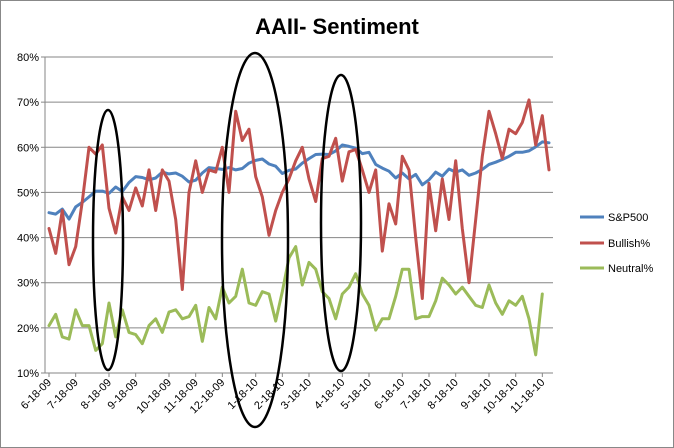 The width and height of the screenshot is (674, 448). What do you see at coordinates (28, 103) in the screenshot?
I see `y-tick-label: 70%` at bounding box center [28, 103].